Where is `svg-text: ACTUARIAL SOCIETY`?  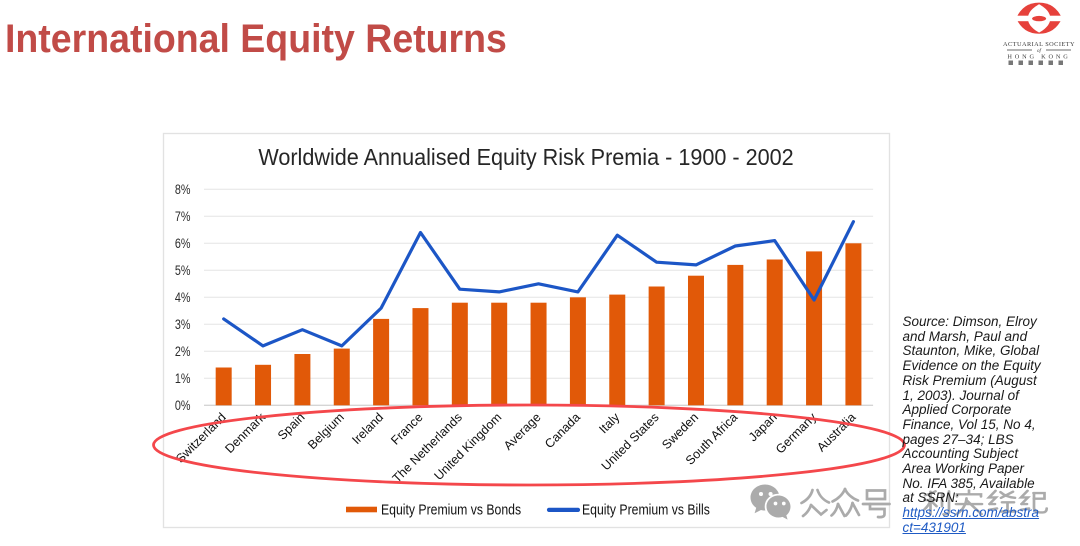
svg-text: ACTUARIAL SOCIETY is located at coordinates (1039, 44).